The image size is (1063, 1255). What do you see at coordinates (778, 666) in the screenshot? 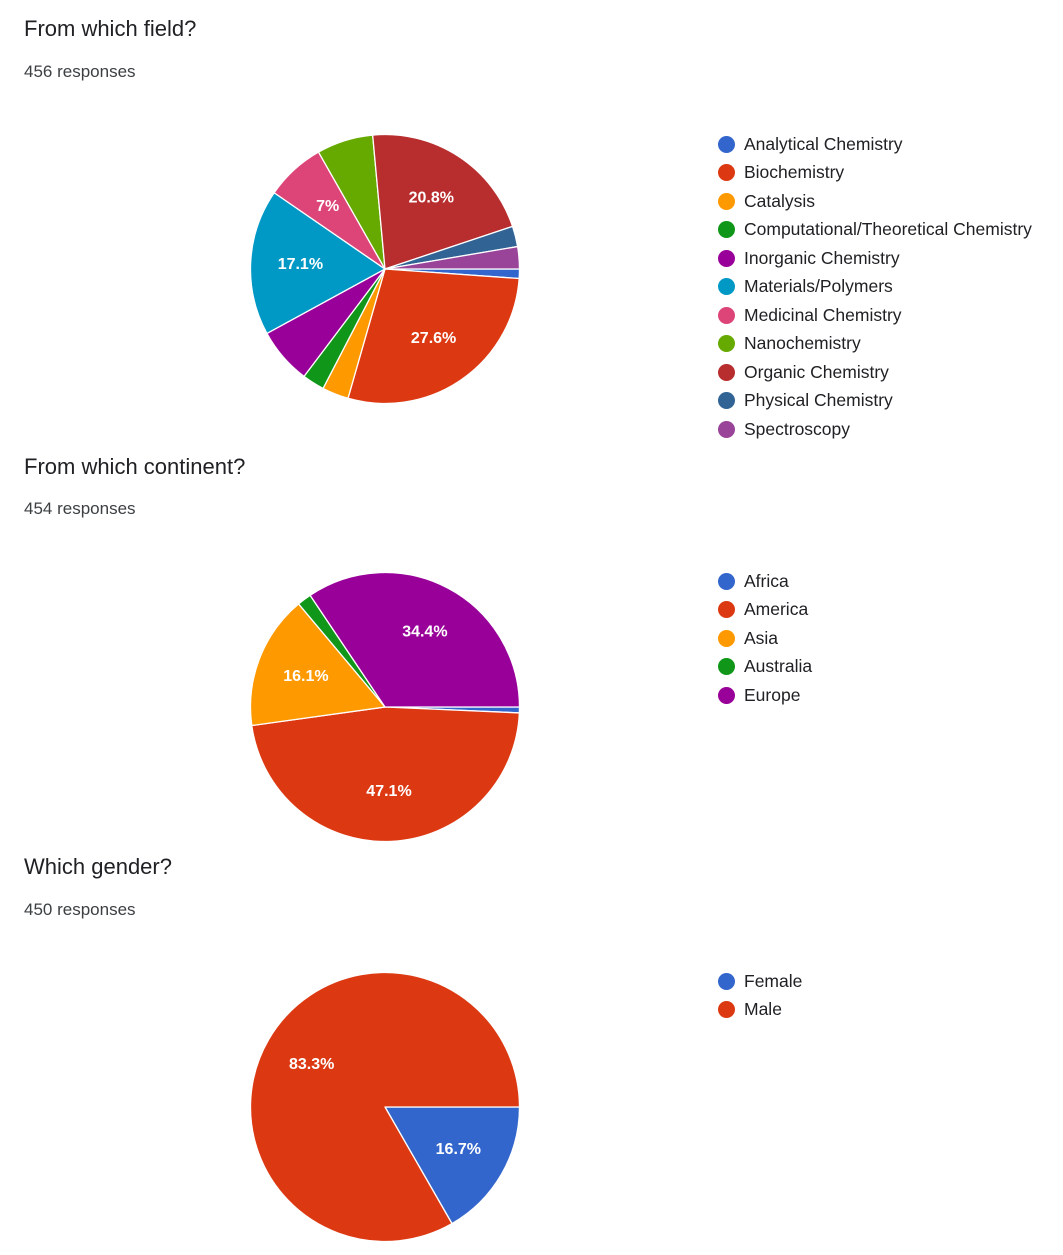
I see `legend-label: Australia` at bounding box center [778, 666].